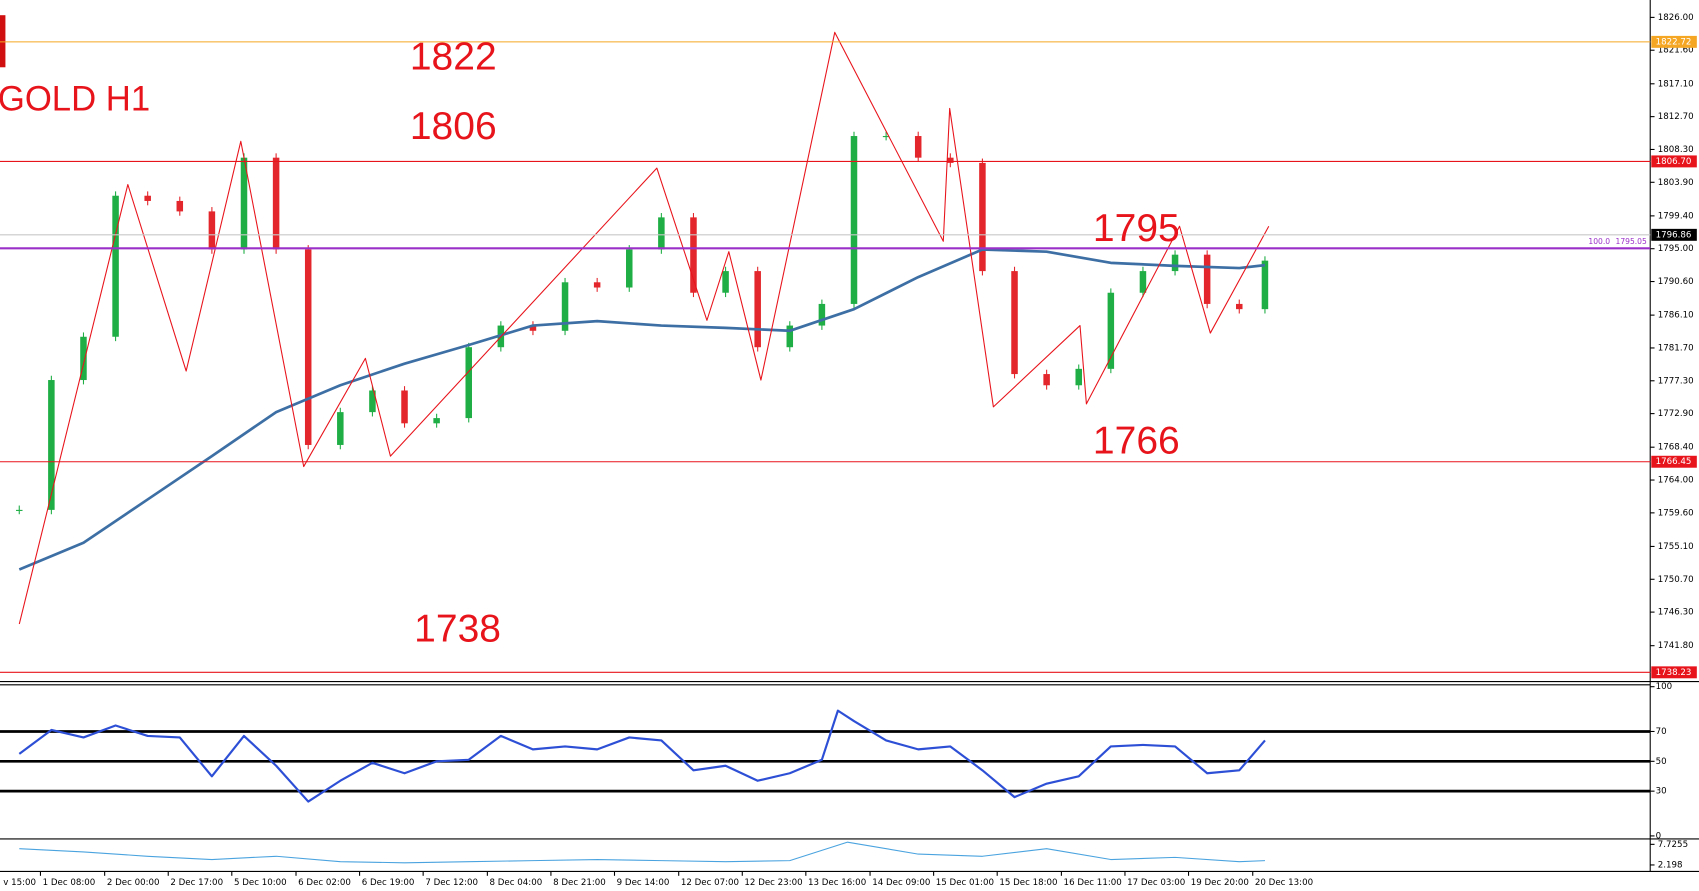  I want to click on rsi-tick-label: 30, so click(1661, 792).